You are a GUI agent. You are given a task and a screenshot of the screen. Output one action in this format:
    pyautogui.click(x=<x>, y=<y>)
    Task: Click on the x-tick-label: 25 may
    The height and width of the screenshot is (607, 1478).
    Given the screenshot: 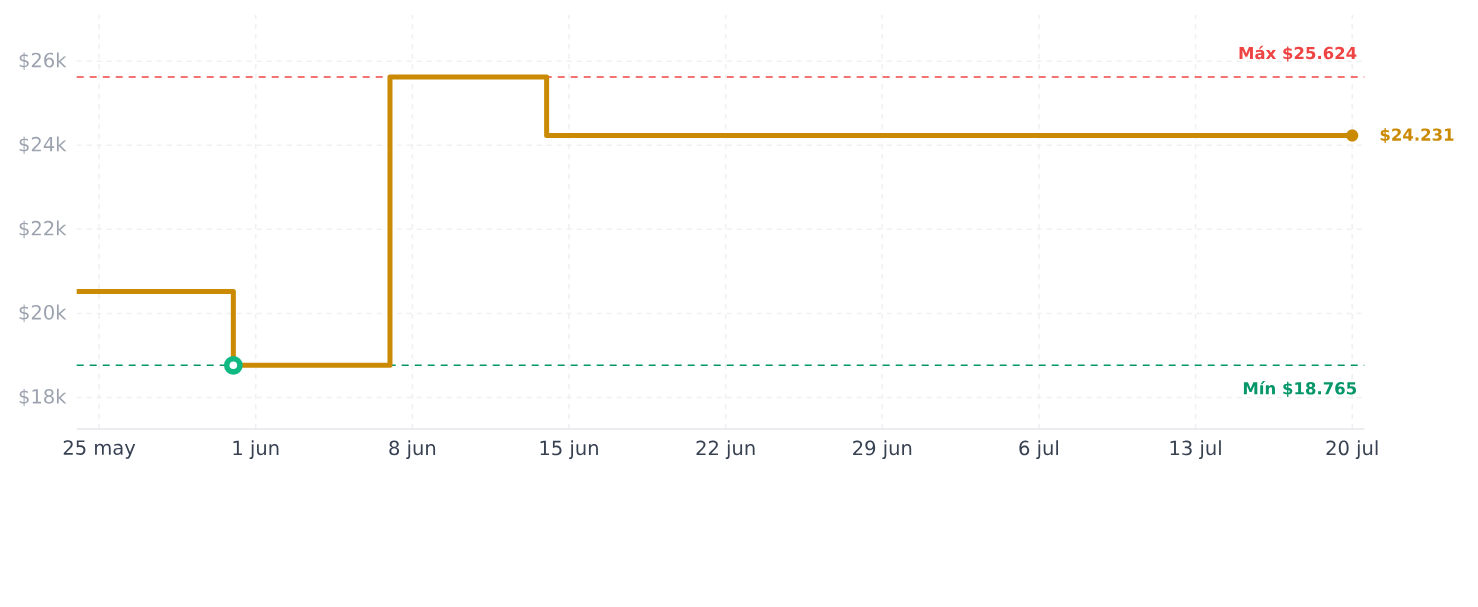 What is the action you would take?
    pyautogui.click(x=99, y=449)
    